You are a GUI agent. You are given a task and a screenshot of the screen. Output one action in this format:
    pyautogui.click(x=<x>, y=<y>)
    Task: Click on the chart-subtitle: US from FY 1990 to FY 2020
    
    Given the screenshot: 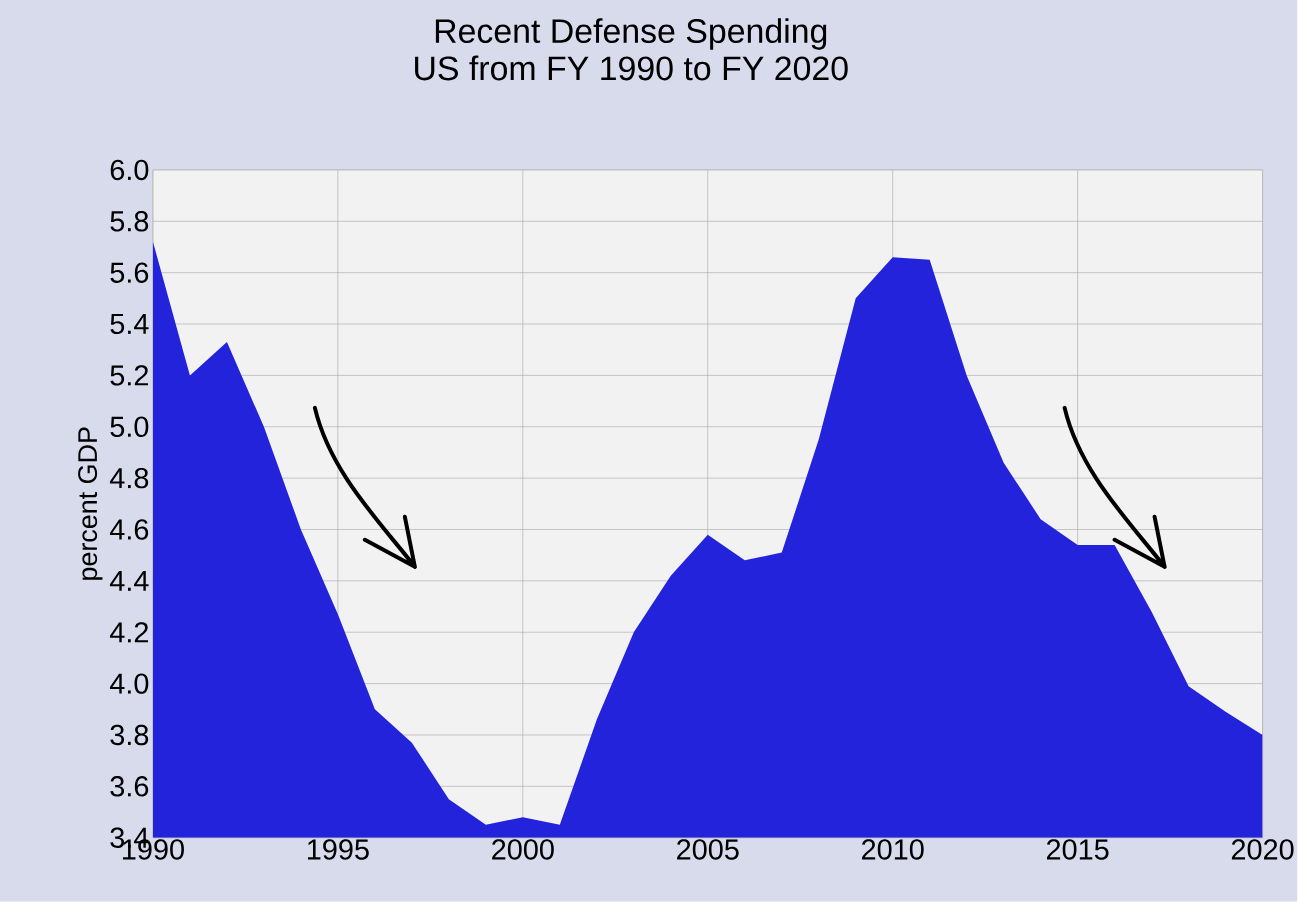 What is the action you would take?
    pyautogui.click(x=631, y=68)
    